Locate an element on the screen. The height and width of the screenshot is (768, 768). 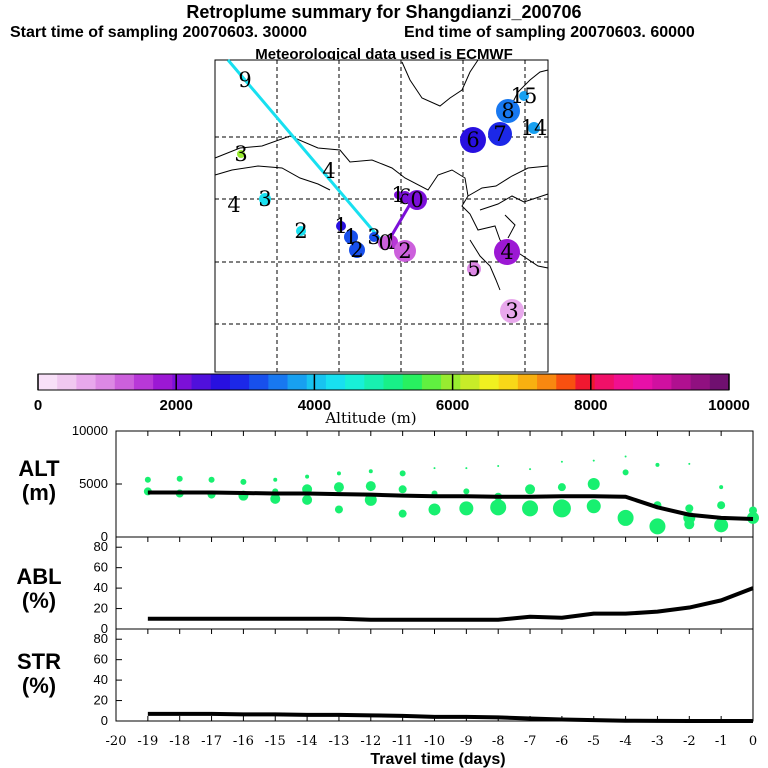
start-time-label: Start time of sampling 20070603. 30000 is located at coordinates (159, 32).